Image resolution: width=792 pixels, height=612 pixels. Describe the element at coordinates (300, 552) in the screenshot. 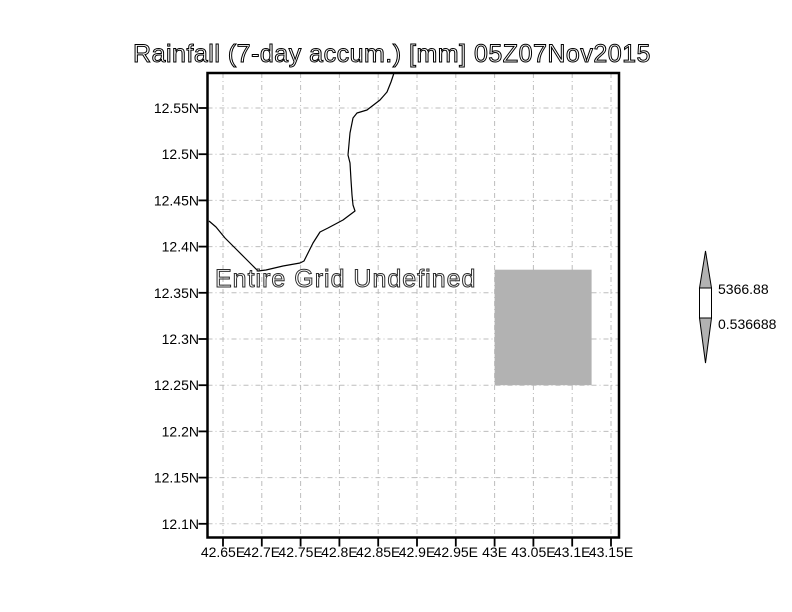

I see `x-axis-tick-label: 42.75E` at that location.